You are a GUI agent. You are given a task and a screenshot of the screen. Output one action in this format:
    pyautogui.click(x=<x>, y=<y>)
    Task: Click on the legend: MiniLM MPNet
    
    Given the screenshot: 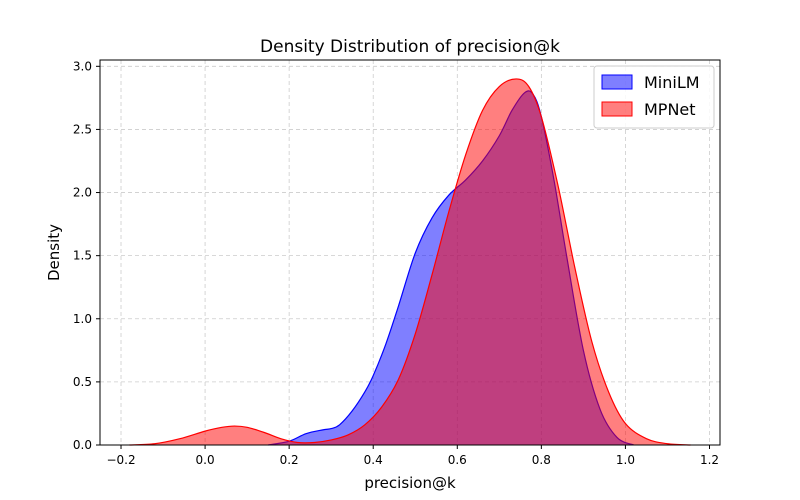 What is the action you would take?
    pyautogui.click(x=654, y=97)
    